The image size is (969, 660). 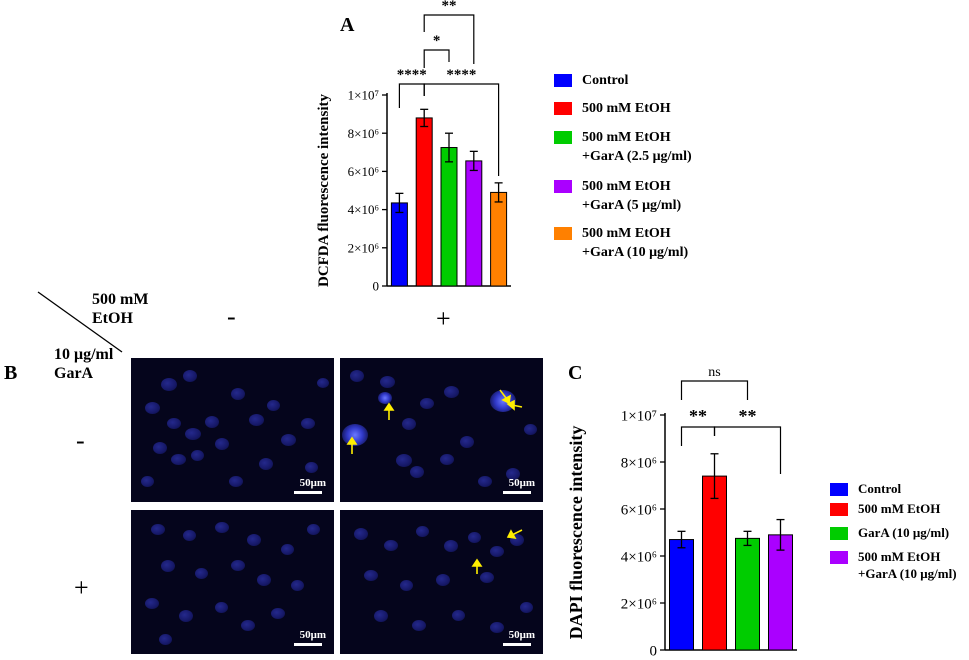 I want to click on micrograph-etoh: 50μm, so click(x=441, y=430).